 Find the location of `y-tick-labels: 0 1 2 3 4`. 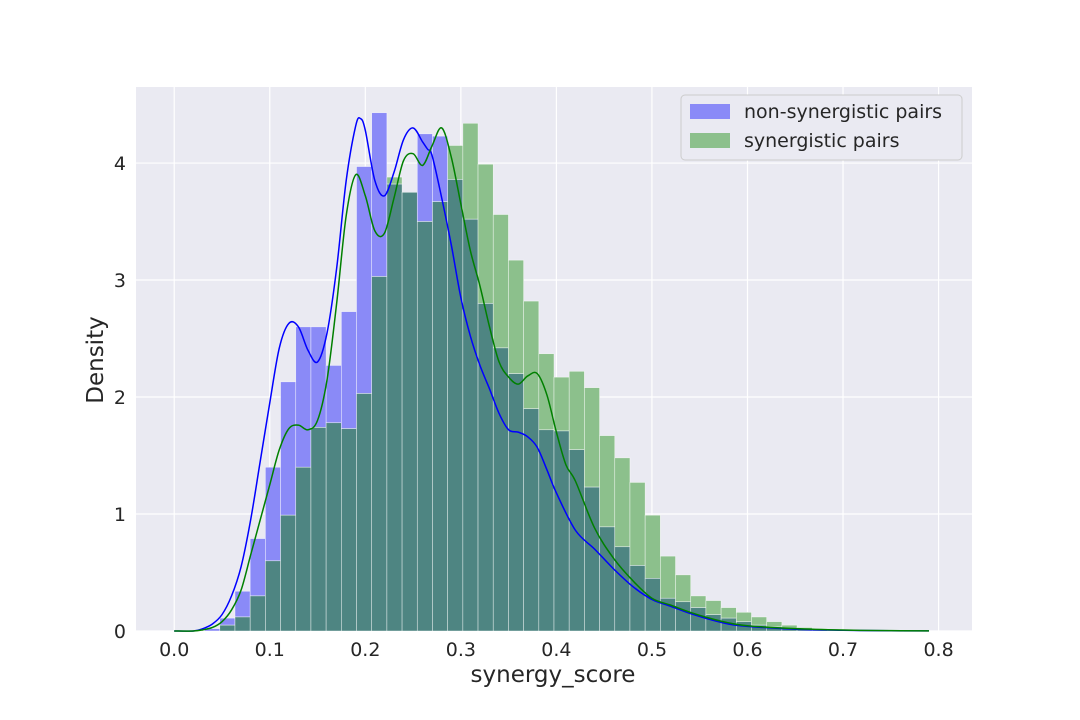

y-tick-labels: 0 1 2 3 4 is located at coordinates (120, 398).